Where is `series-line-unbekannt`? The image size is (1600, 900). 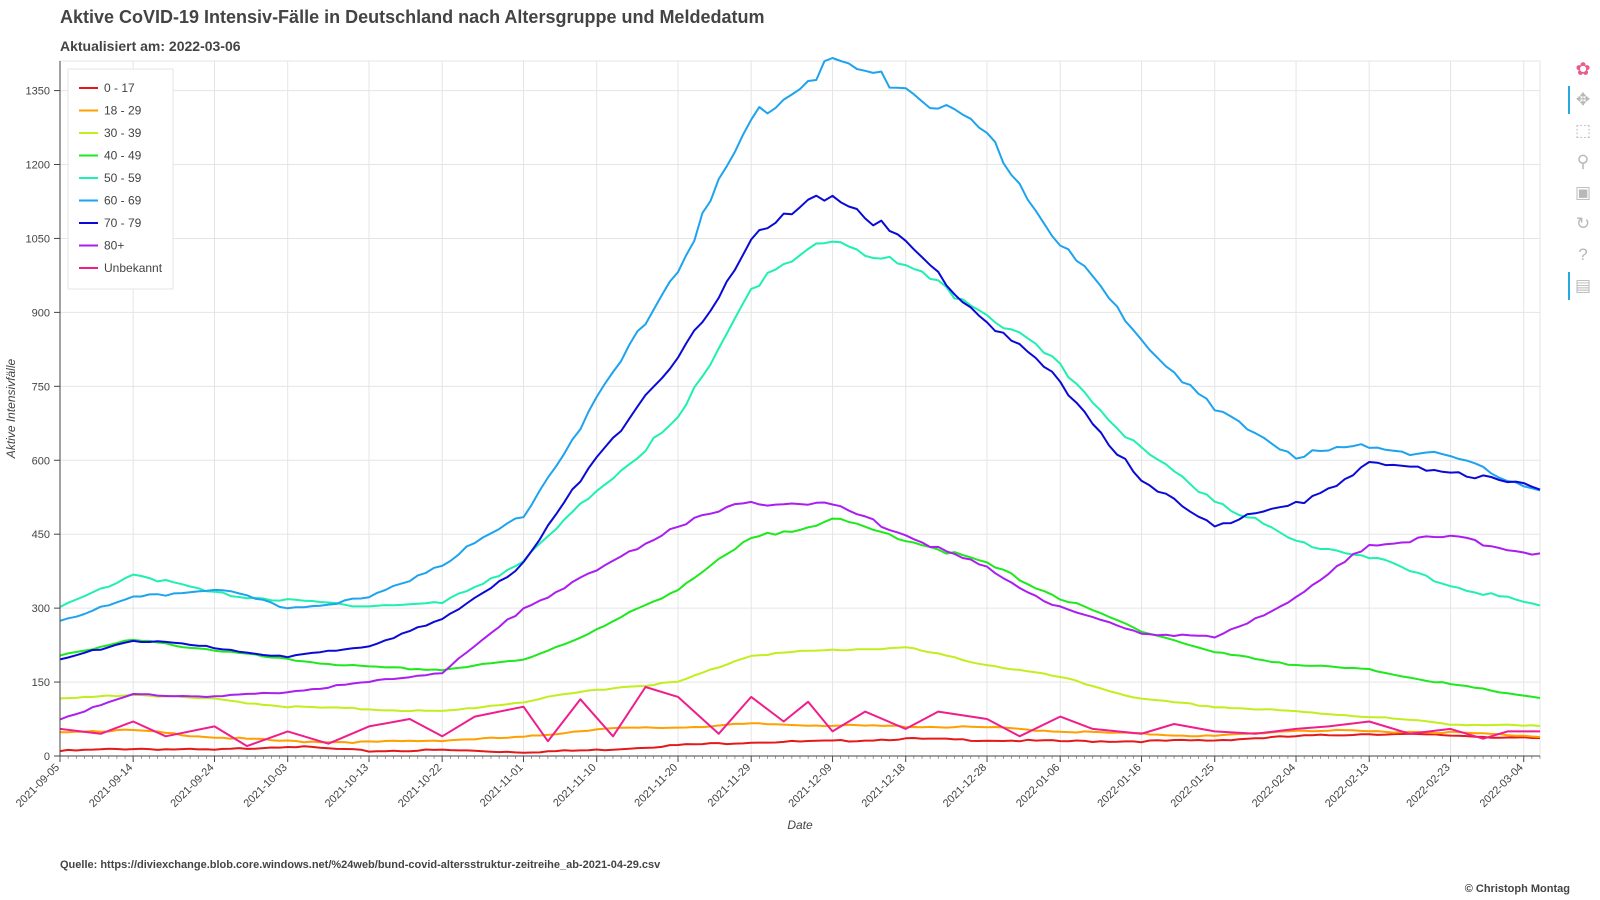 series-line-unbekannt is located at coordinates (799, 717).